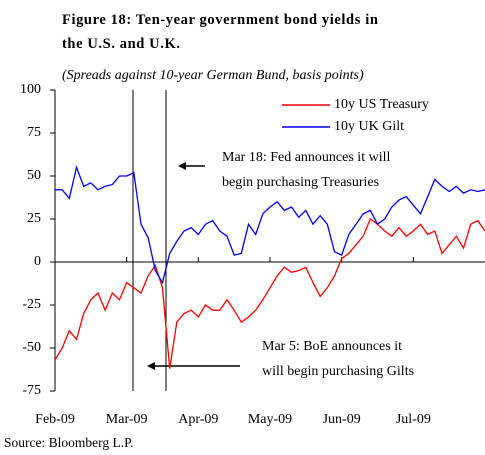 This screenshot has height=455, width=485. Describe the element at coordinates (31, 390) in the screenshot. I see `y-tick-label: -75` at that location.